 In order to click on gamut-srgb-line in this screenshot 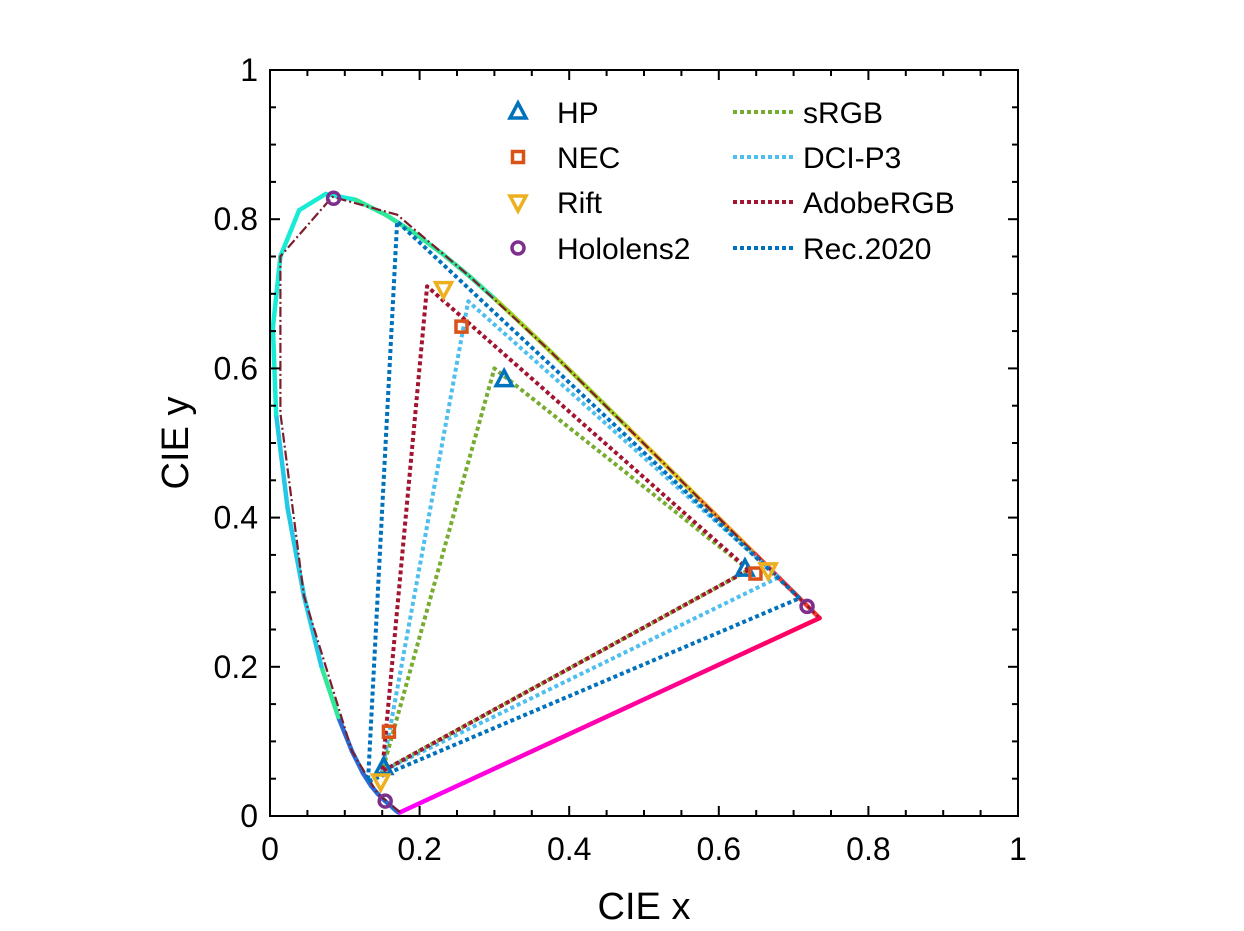, I will do `click(565, 570)`.